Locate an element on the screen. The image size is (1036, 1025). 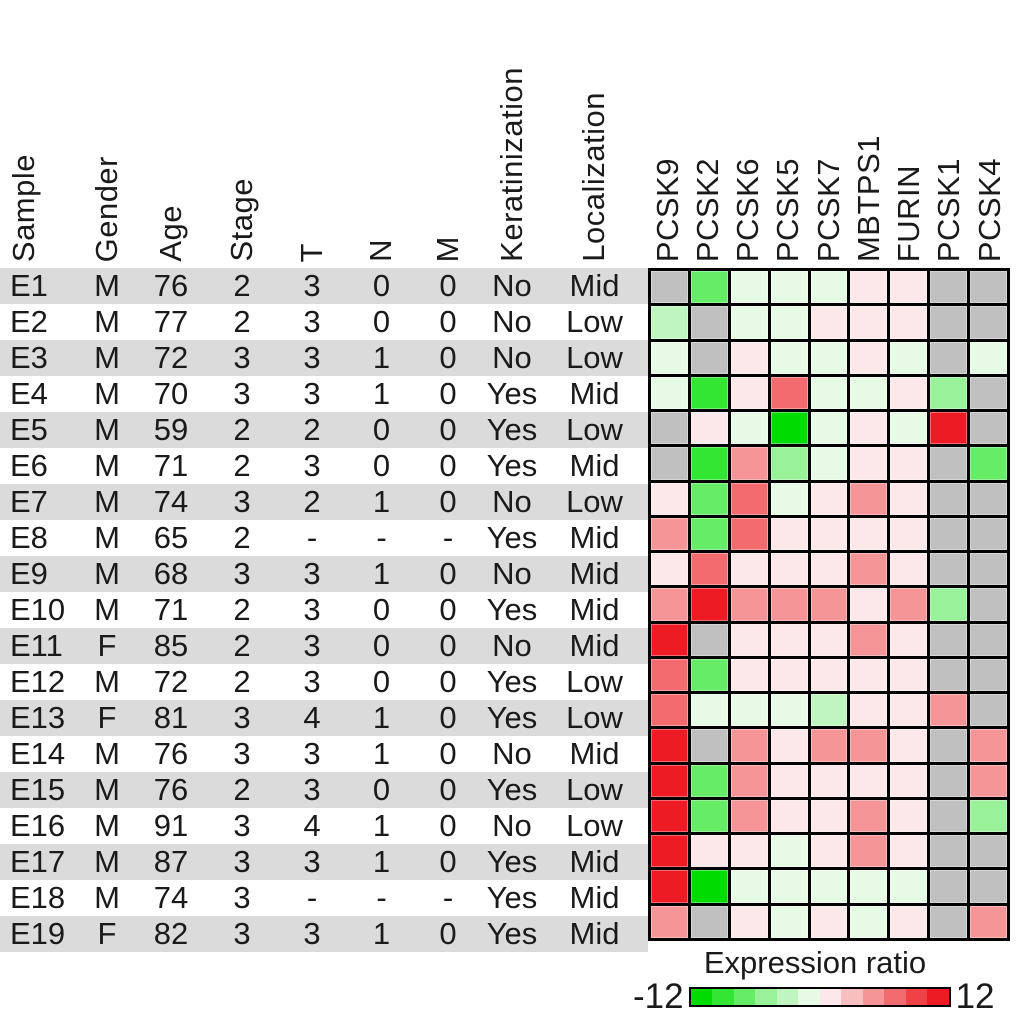
table-cell: E13 is located at coordinates (38, 717).